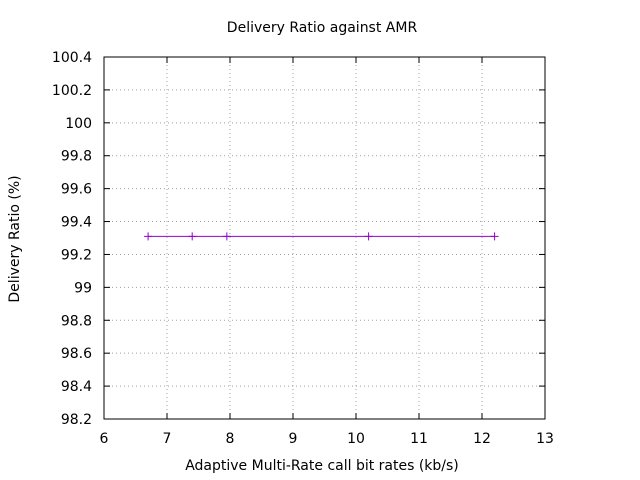 The width and height of the screenshot is (640, 480). Describe the element at coordinates (419, 439) in the screenshot. I see `x-tick-label: 11` at that location.